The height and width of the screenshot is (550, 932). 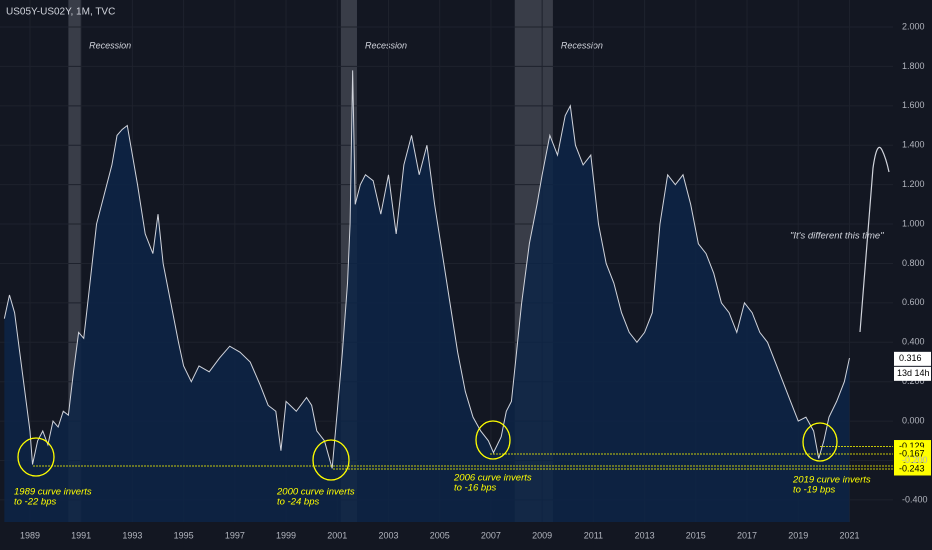 What do you see at coordinates (747, 535) in the screenshot?
I see `x-tick-label: 2017` at bounding box center [747, 535].